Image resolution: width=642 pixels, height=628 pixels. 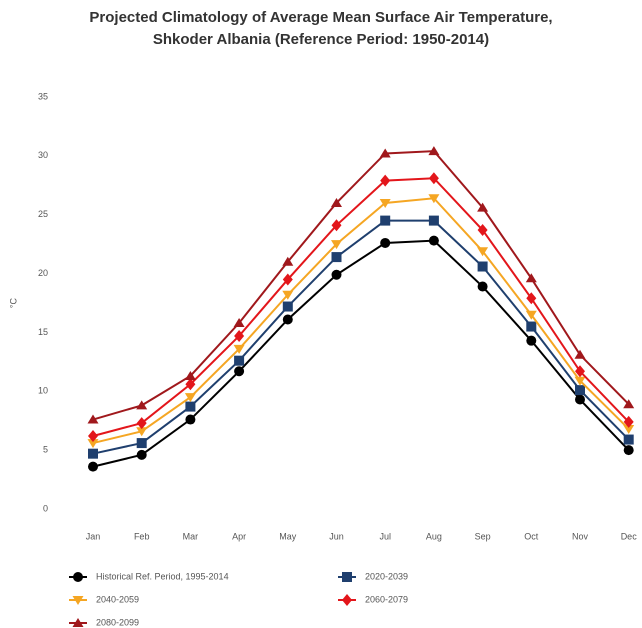 What do you see at coordinates (43, 332) in the screenshot?
I see `y-tick-label: 15` at bounding box center [43, 332].